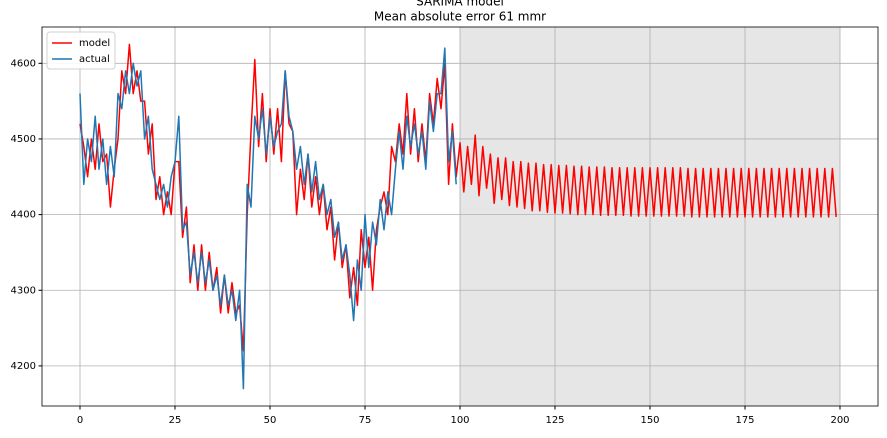 This screenshot has width=887, height=438. I want to click on x-tick-label: 50, so click(270, 420).